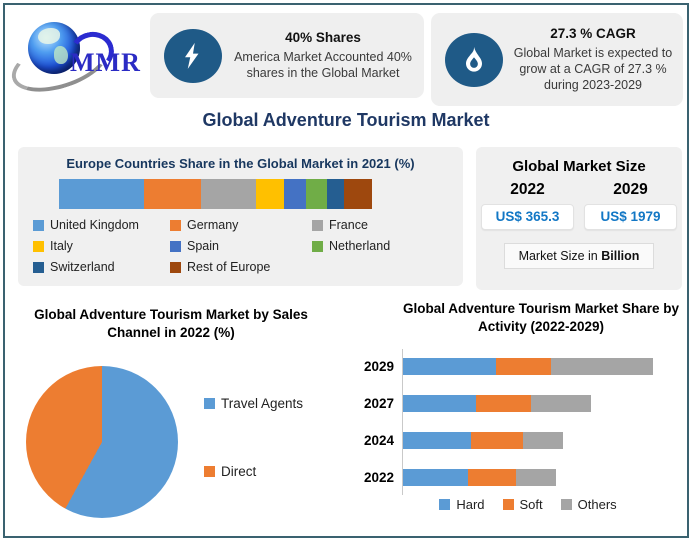 Image resolution: width=692 pixels, height=541 pixels. I want to click on year-2022-label: 2022, so click(527, 189).